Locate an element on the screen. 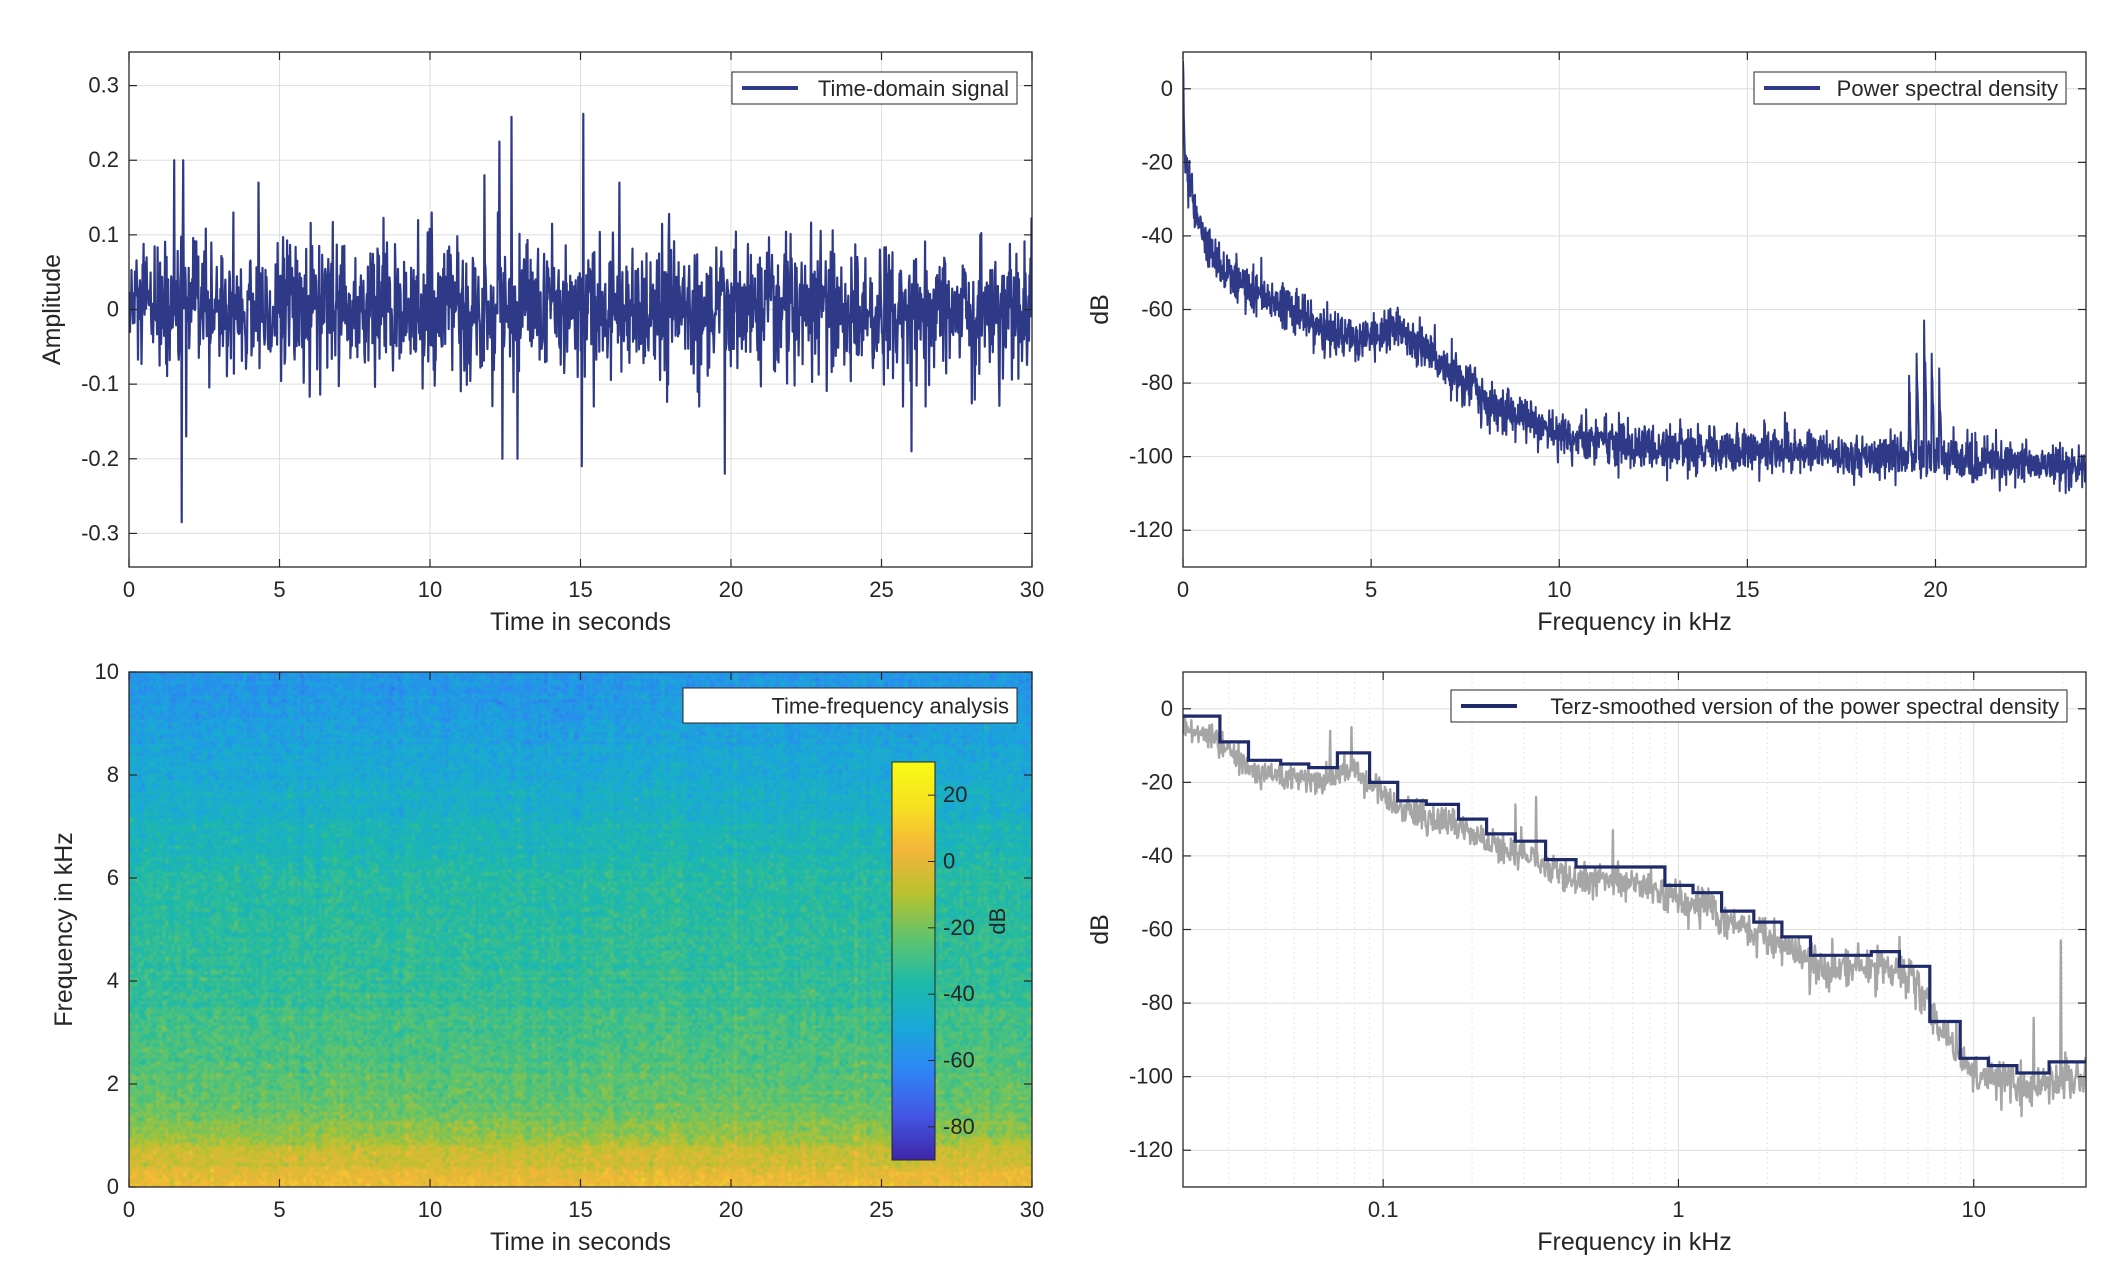 This screenshot has height=1276, width=2126. colorbar-tick-label: -80 is located at coordinates (959, 1126).